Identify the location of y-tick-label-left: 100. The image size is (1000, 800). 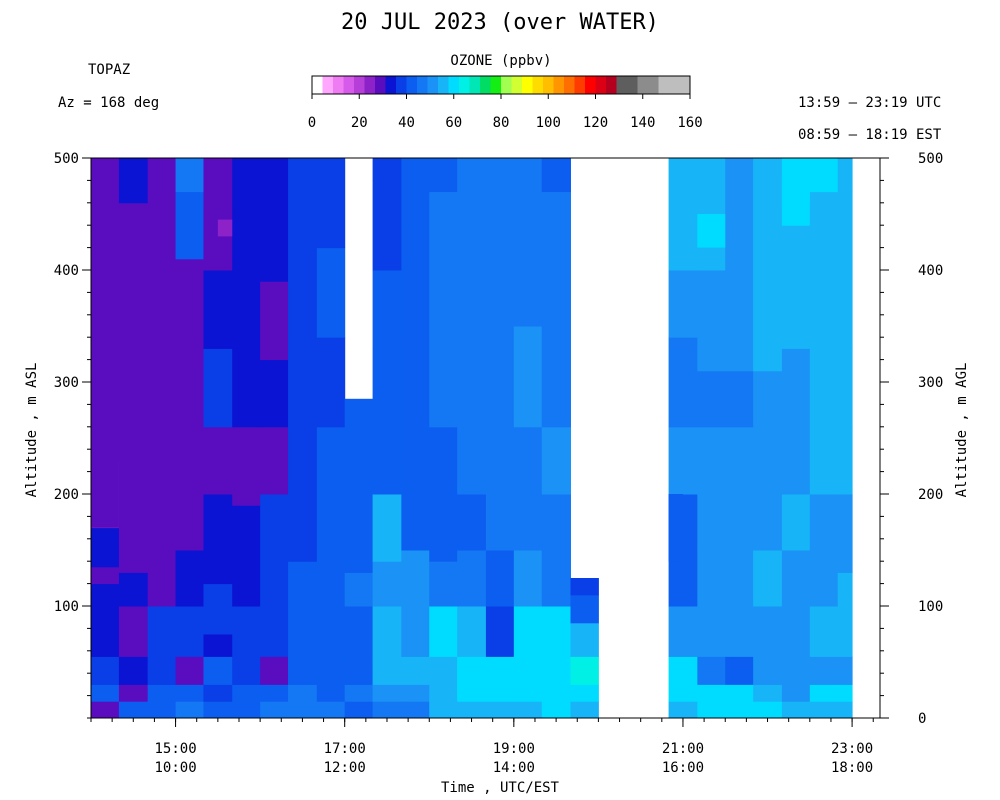
(66, 607).